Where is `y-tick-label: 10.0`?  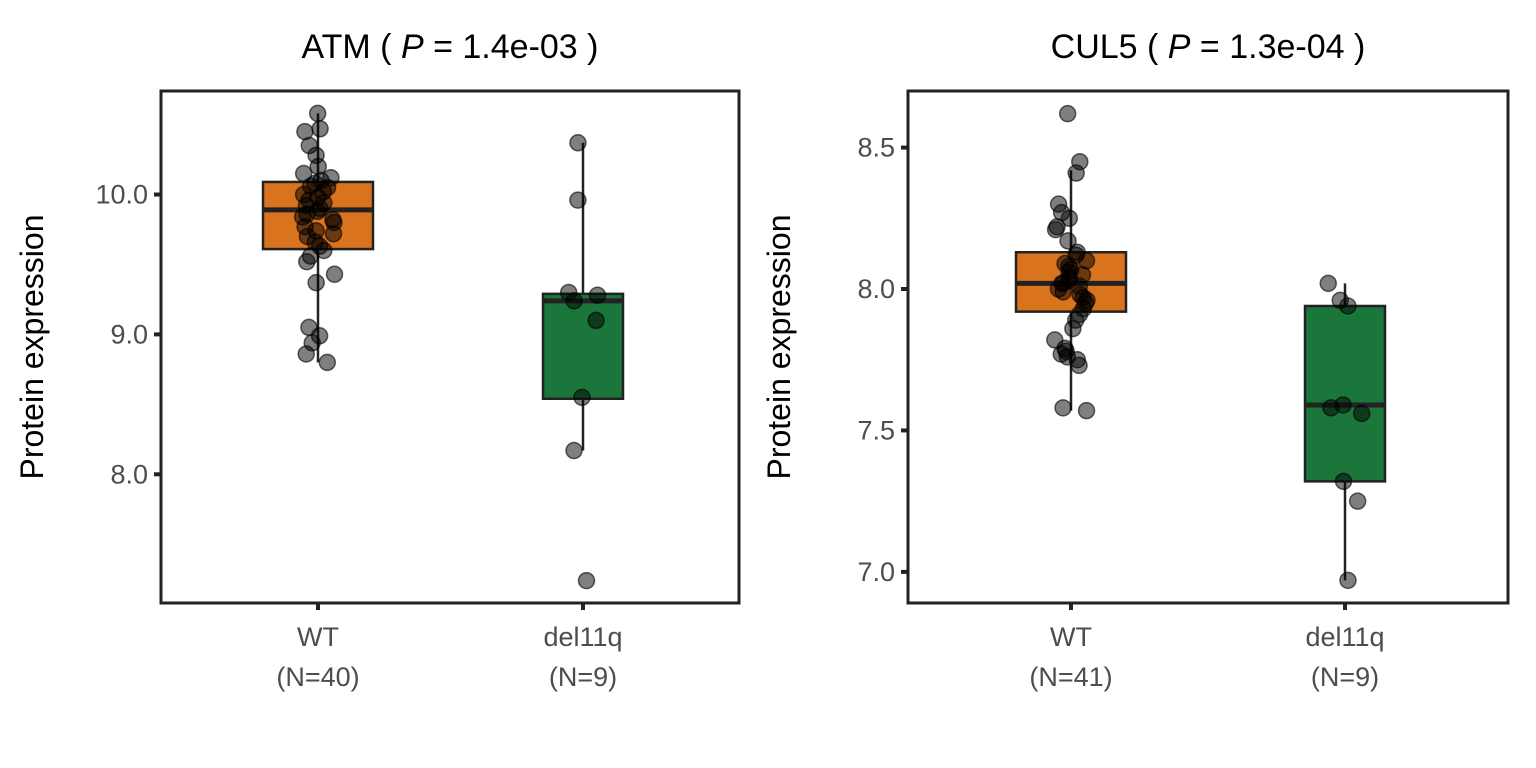
y-tick-label: 10.0 is located at coordinates (121, 195).